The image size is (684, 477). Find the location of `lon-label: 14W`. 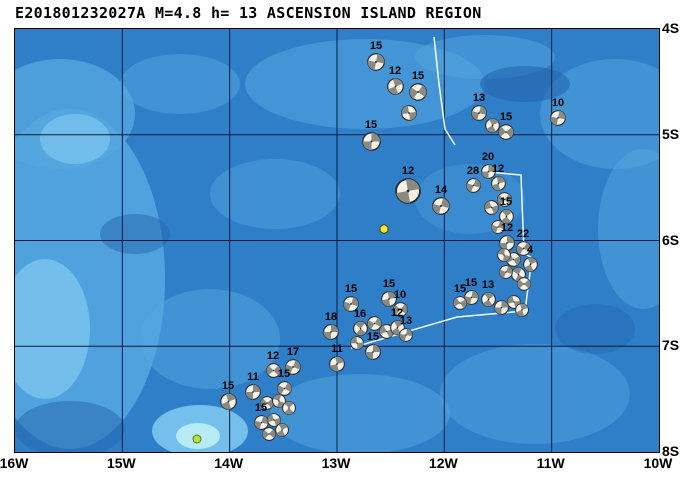

lon-label: 14W is located at coordinates (229, 463).